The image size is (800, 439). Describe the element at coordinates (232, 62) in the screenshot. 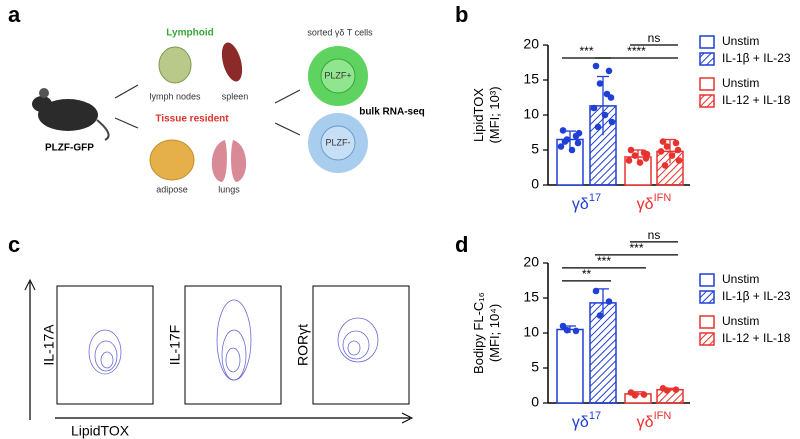

I see `spleen` at that location.